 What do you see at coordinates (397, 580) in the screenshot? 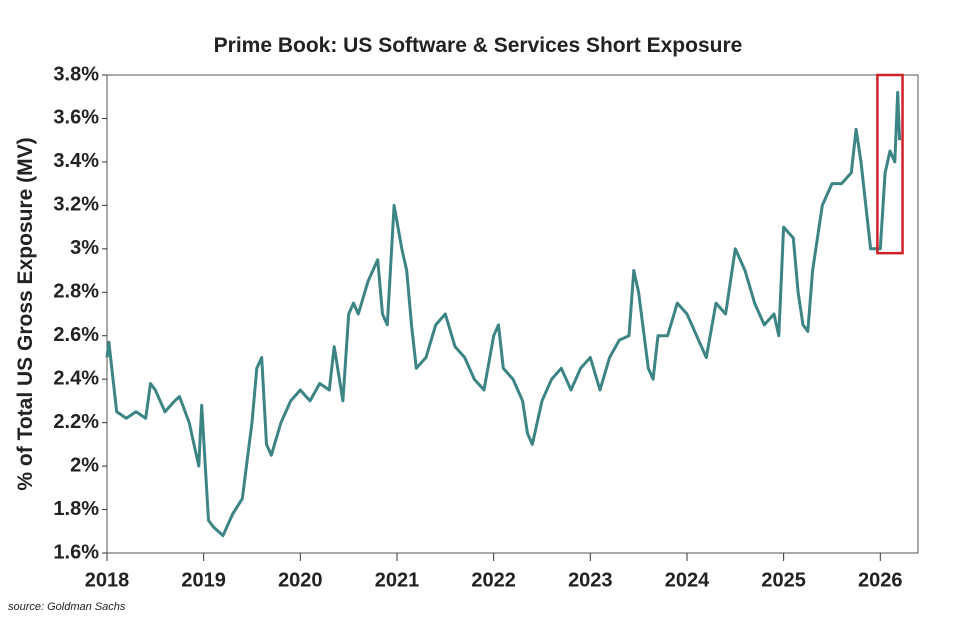
I see `x-tick-label: 2021` at bounding box center [397, 580].